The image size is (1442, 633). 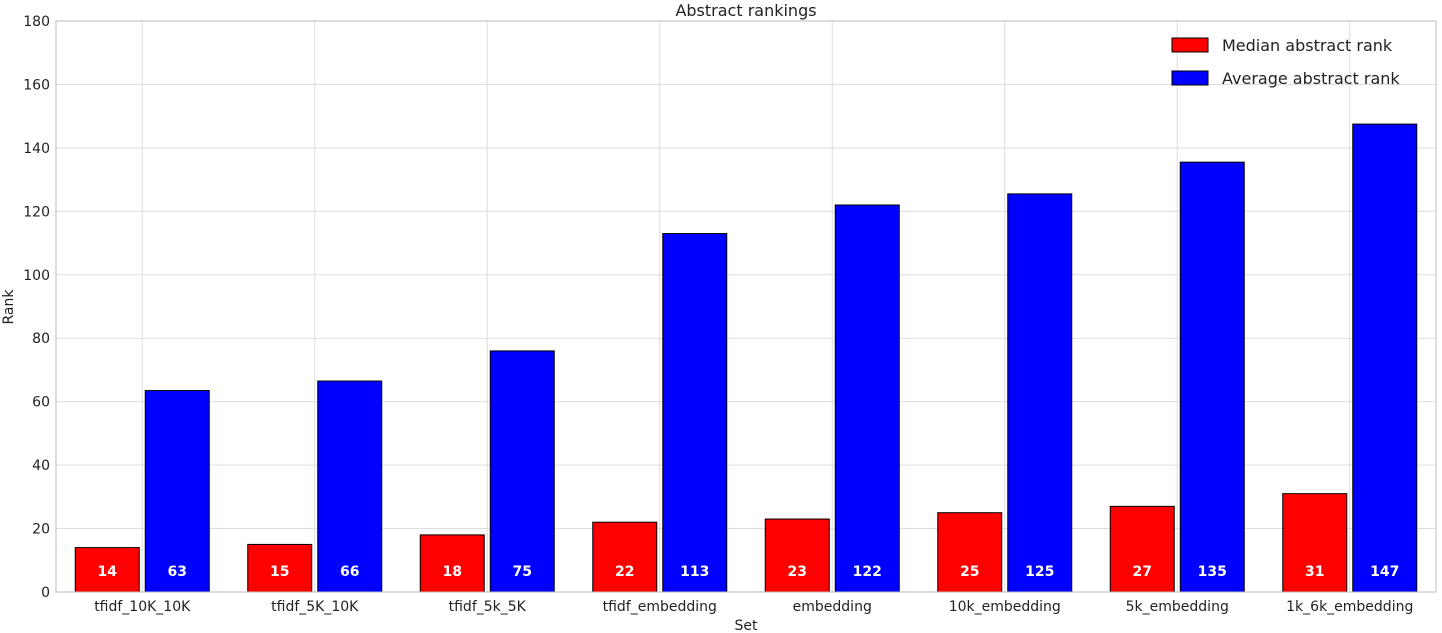 What do you see at coordinates (452, 572) in the screenshot?
I see `bar-value-label: 18` at bounding box center [452, 572].